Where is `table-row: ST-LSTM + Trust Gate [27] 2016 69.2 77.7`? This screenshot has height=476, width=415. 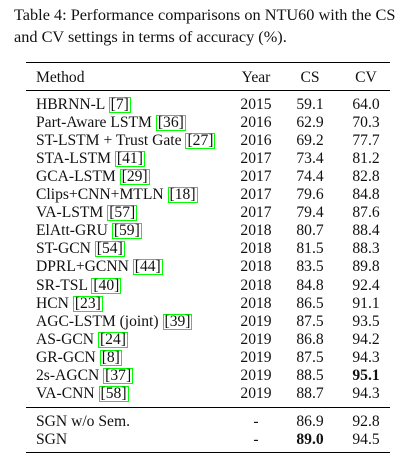 table-row: ST-LSTM + Trust Gate [27] 2016 69.2 77.7 is located at coordinates (208, 141).